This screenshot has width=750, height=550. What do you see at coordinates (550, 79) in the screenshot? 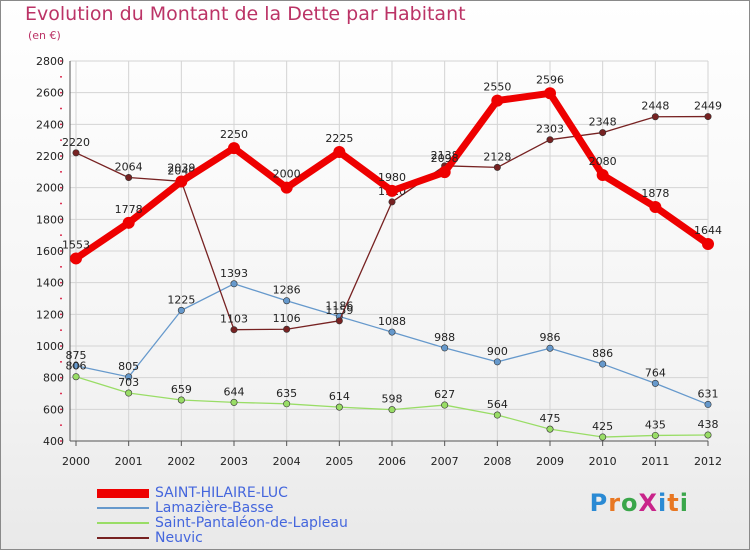
I see `data-label: 2596` at bounding box center [550, 79].